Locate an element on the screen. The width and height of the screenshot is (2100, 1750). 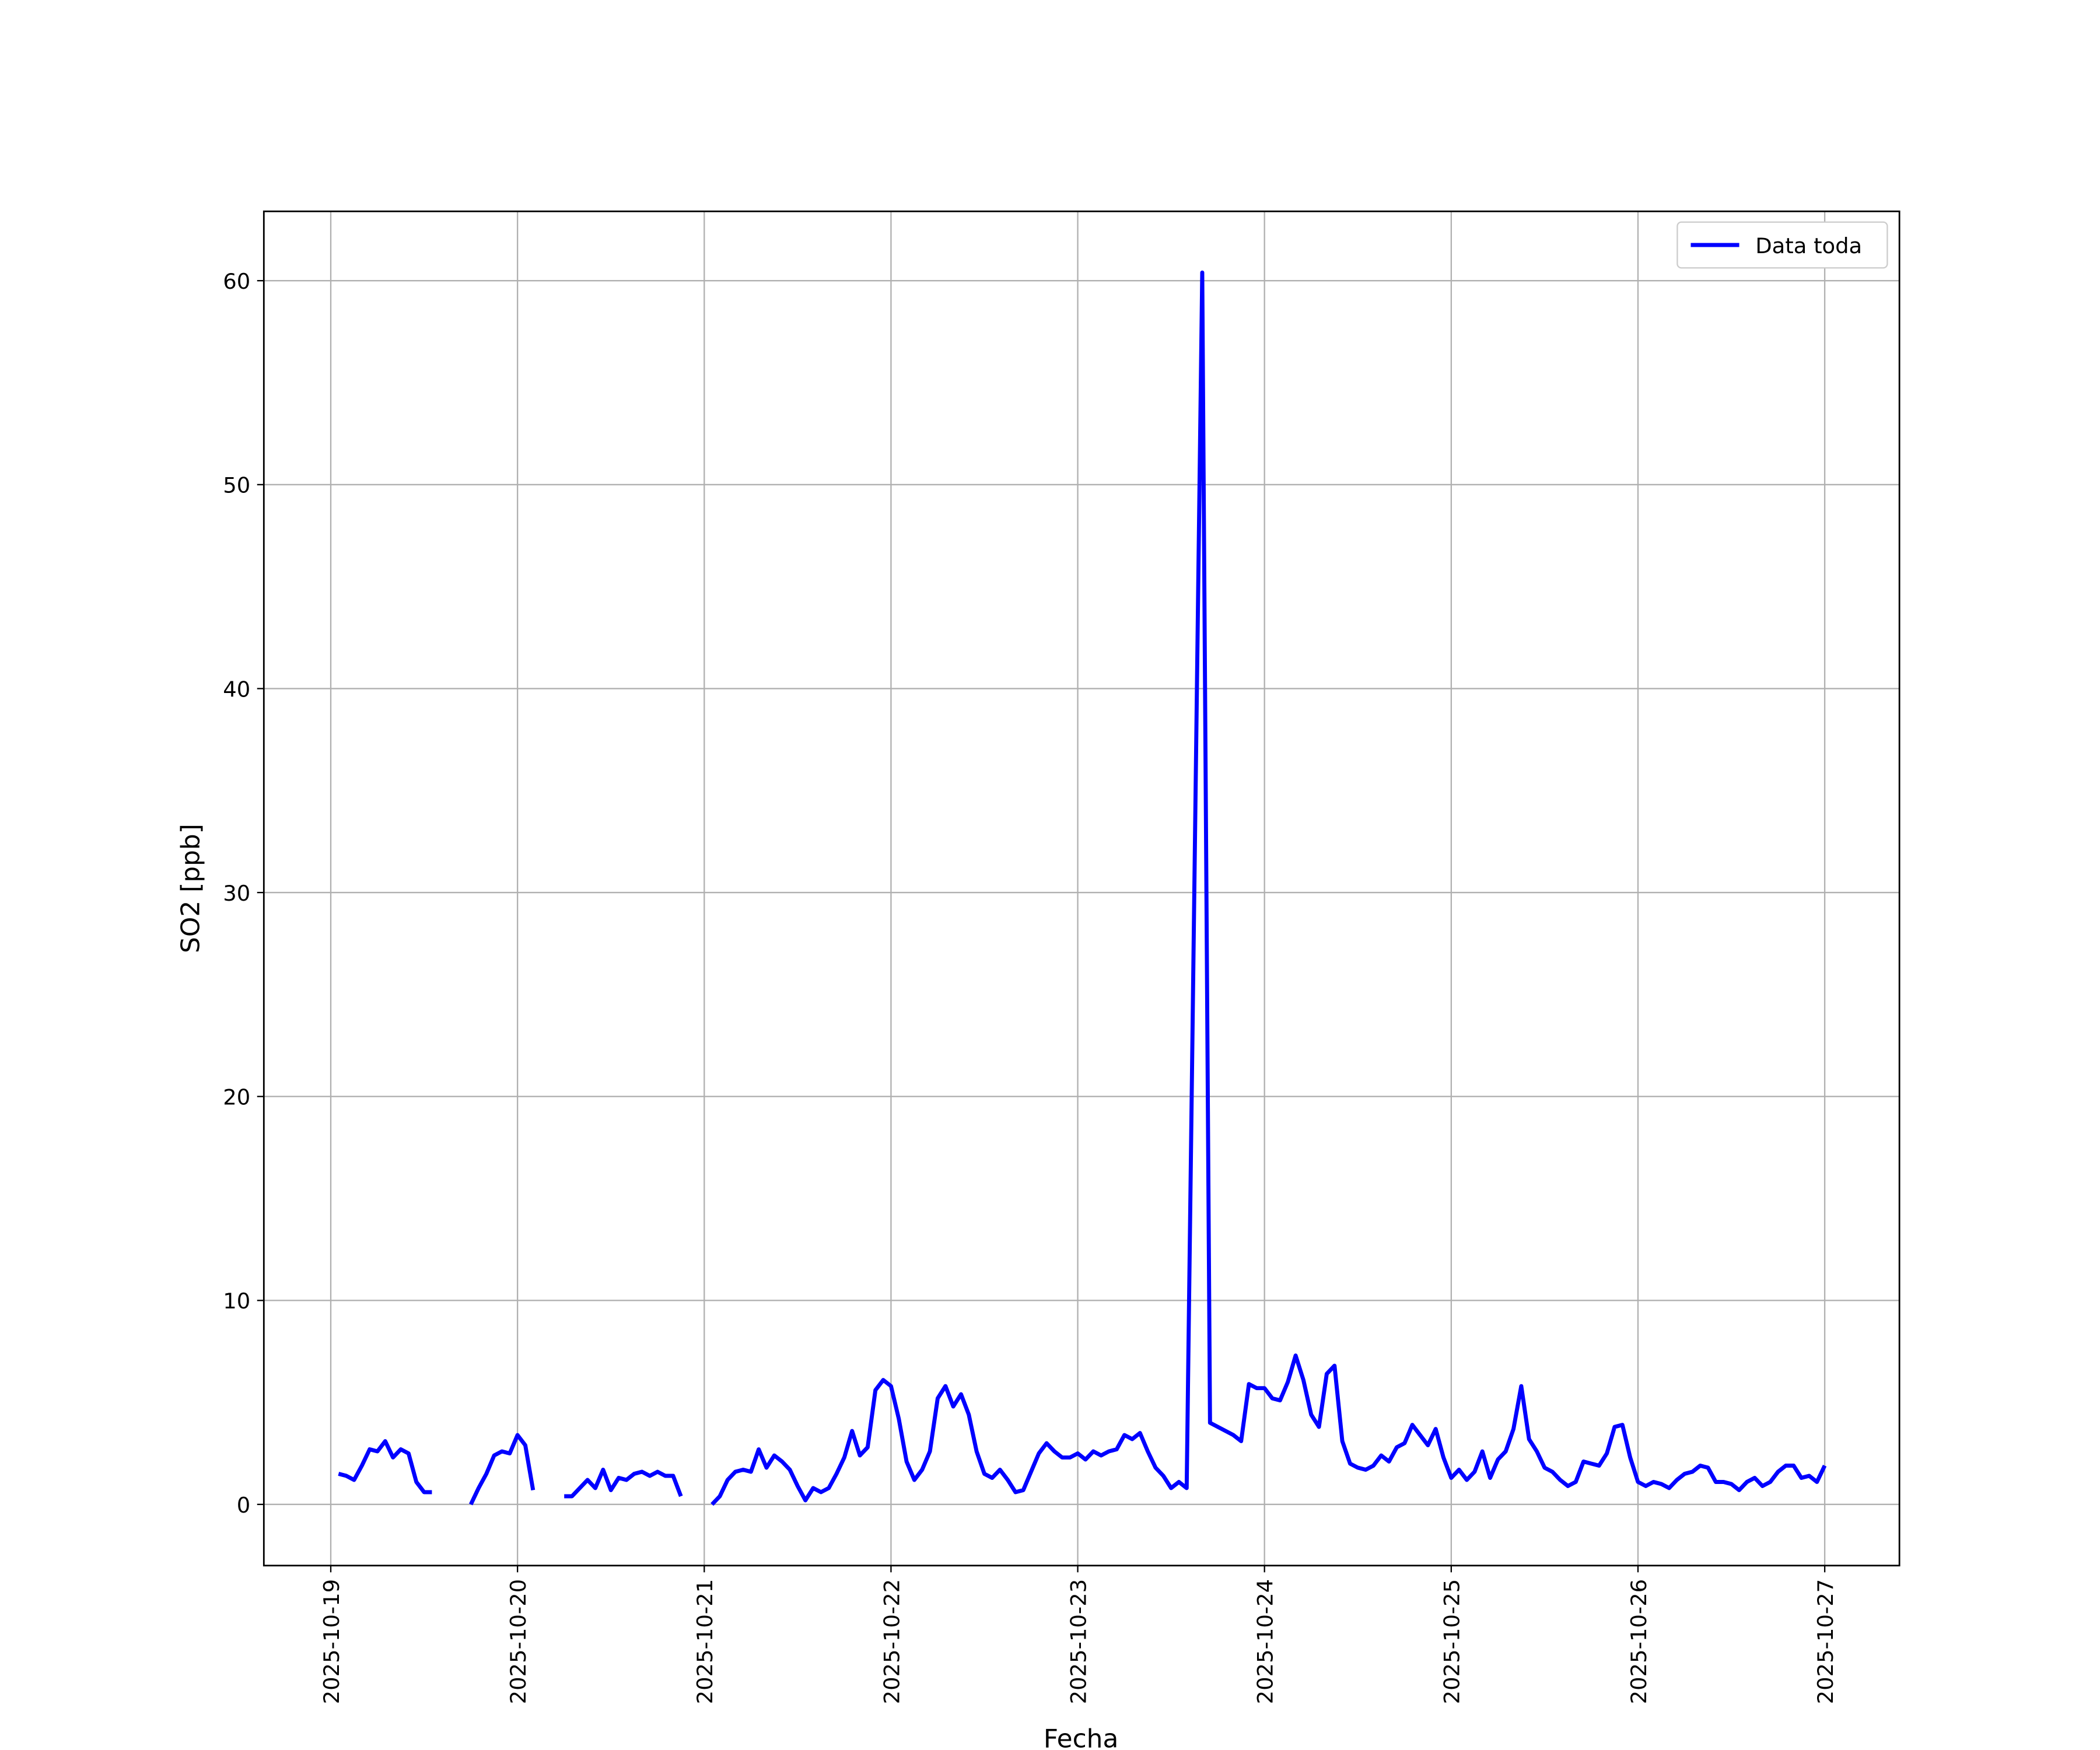
x-tick-label: 2025-10-27 is located at coordinates (1825, 1641).